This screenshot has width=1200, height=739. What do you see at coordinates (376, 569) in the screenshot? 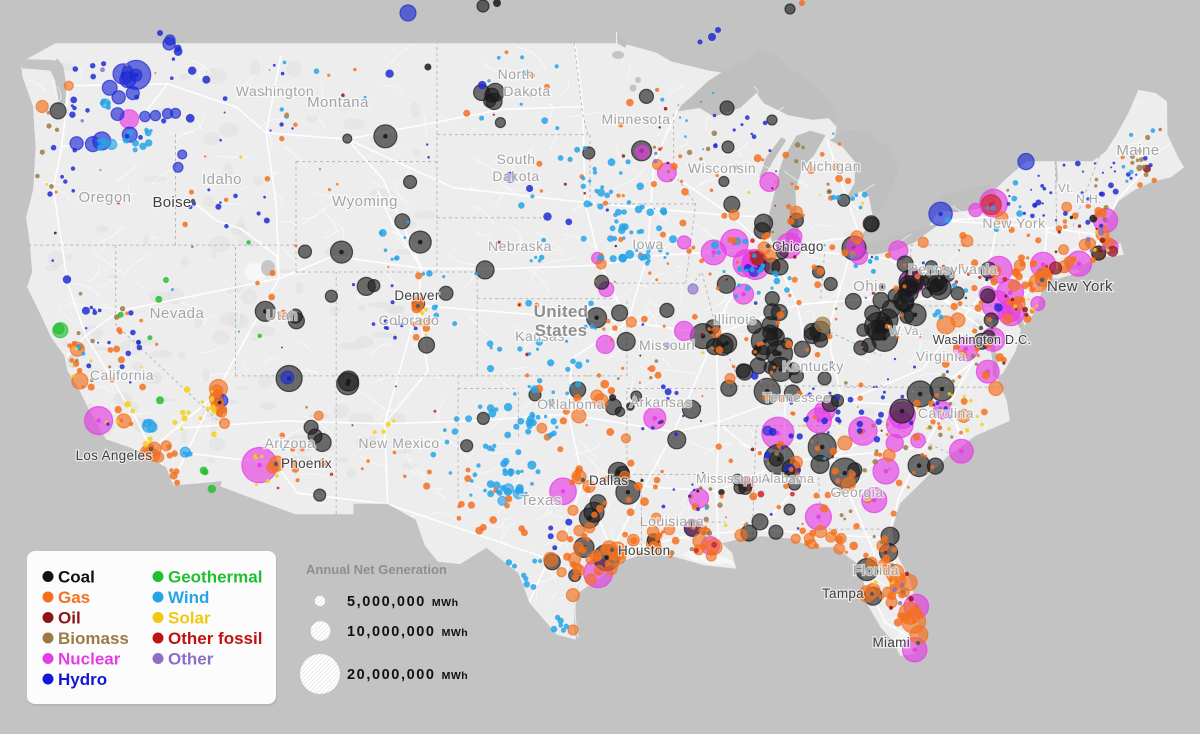
I see `svg-text: Annual Net Generation` at bounding box center [376, 569].